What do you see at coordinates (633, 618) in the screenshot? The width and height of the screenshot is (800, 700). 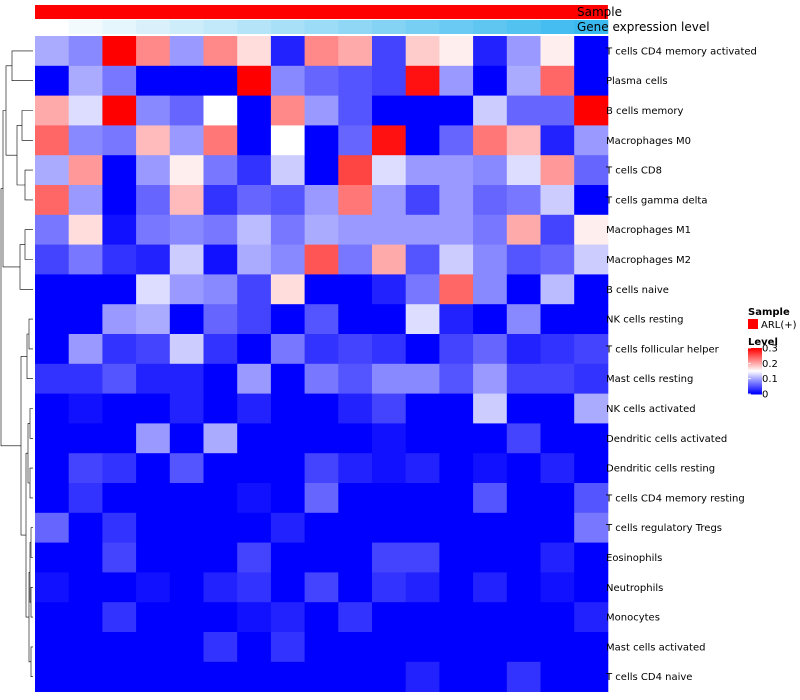 I see `row-label: Monocytes` at bounding box center [633, 618].